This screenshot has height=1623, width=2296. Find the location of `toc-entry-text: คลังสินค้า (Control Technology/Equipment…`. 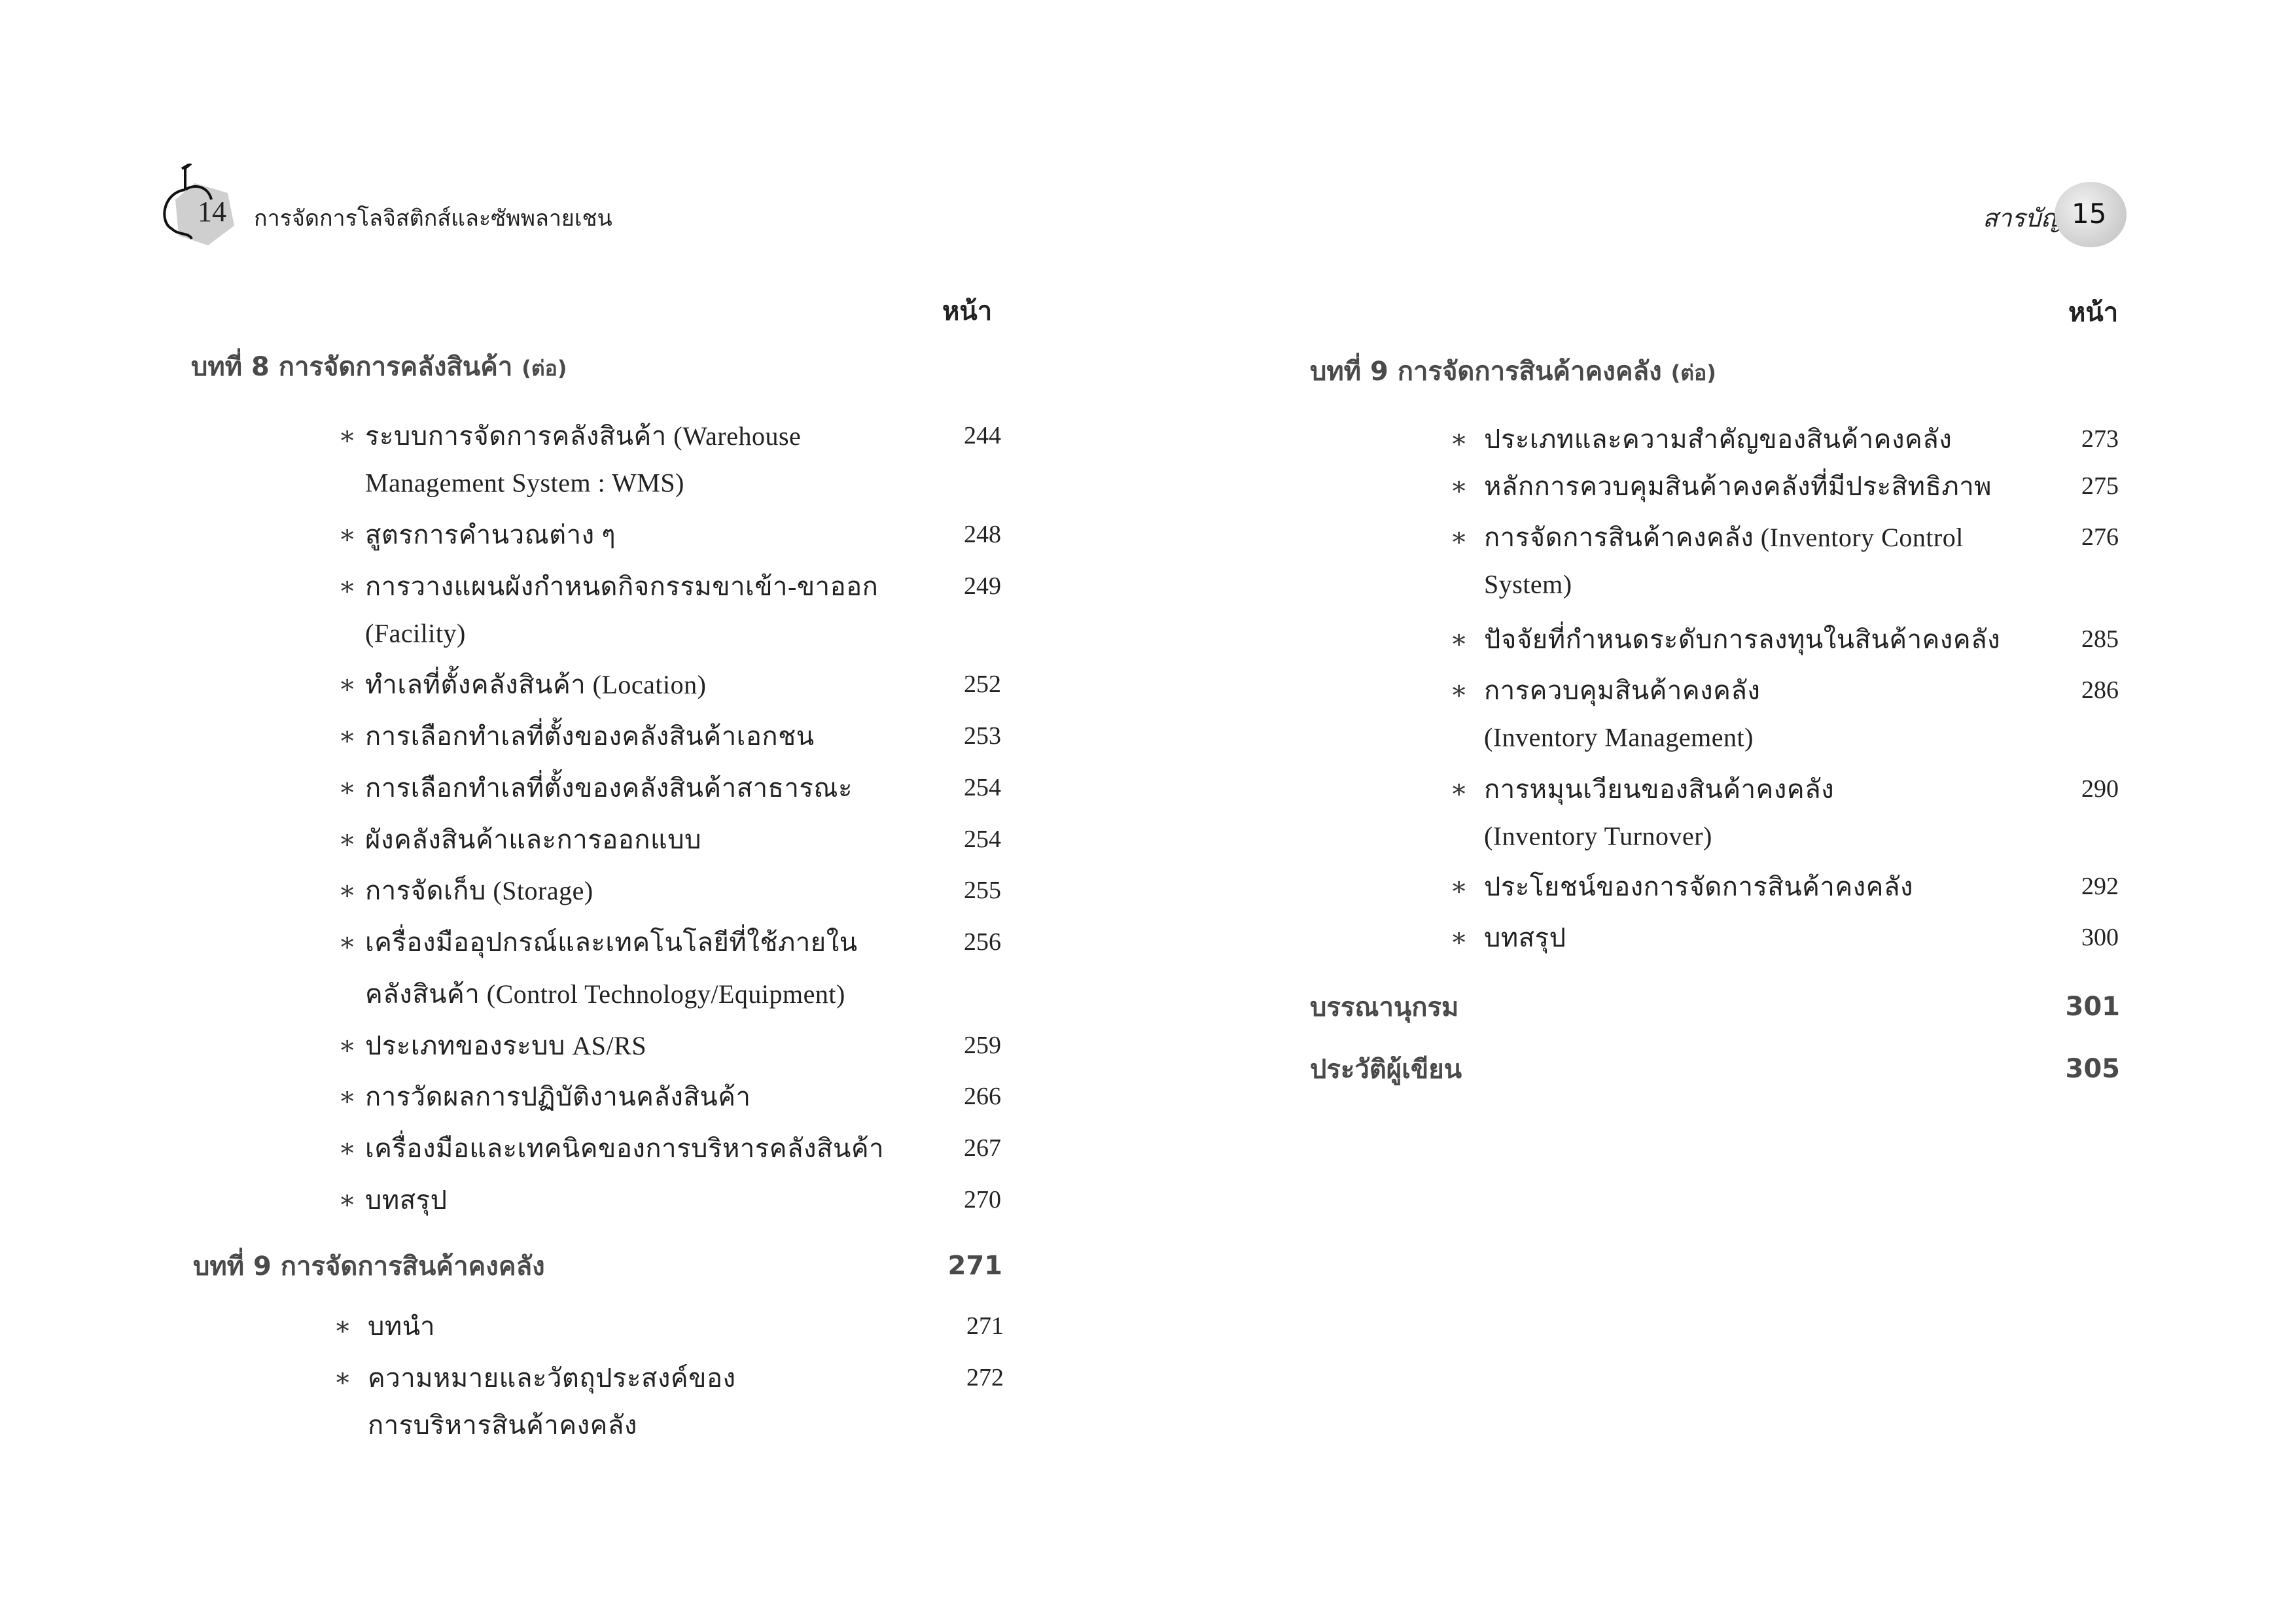

toc-entry-text: คลังสินค้า (Control Technology/Equipment… is located at coordinates (605, 994).